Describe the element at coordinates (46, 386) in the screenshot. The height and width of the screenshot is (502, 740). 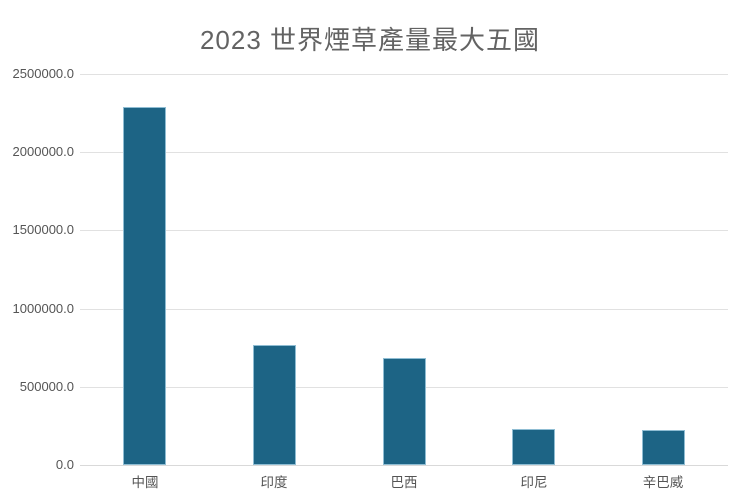
I see `y-axis-tick-label: 500000.0` at that location.